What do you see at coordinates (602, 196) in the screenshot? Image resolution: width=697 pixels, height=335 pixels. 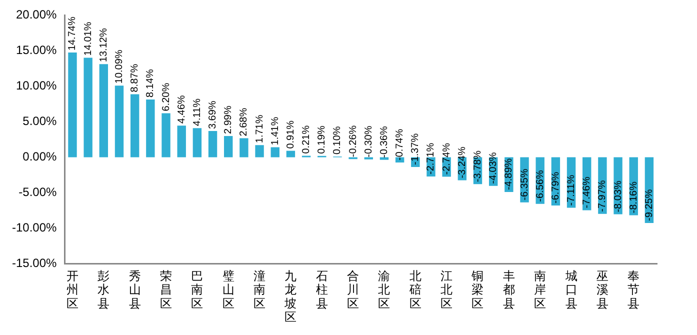 I see `data-label: -7.97%` at bounding box center [602, 196].